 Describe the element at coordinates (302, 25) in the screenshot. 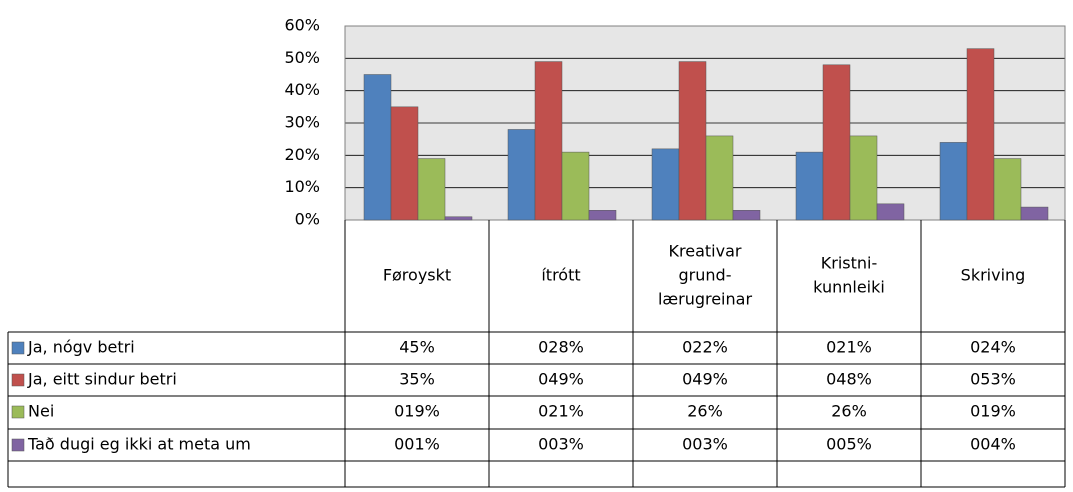

I see `y-tick-label: 60%` at that location.